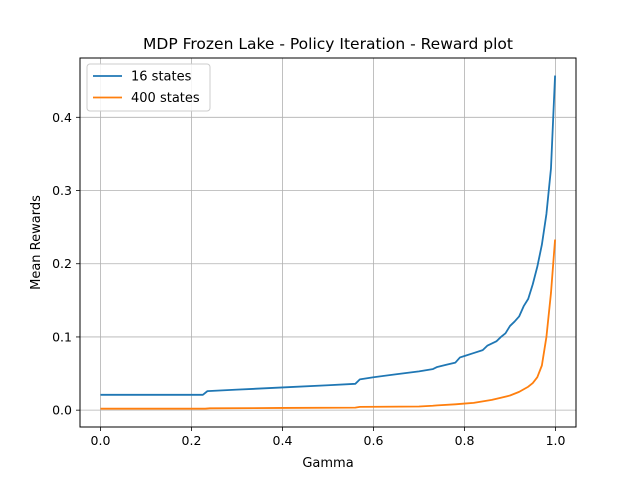 The height and width of the screenshot is (480, 640). I want to click on x-tick-label: 0.4, so click(283, 440).